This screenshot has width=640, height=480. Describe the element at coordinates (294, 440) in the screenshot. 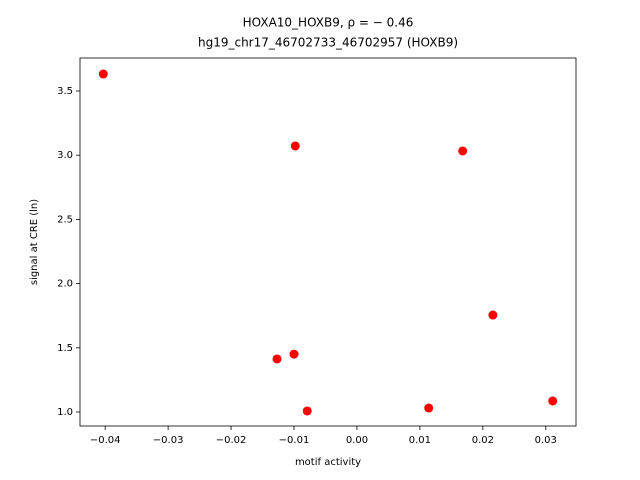

I see `x-tick-label: −0.01` at that location.